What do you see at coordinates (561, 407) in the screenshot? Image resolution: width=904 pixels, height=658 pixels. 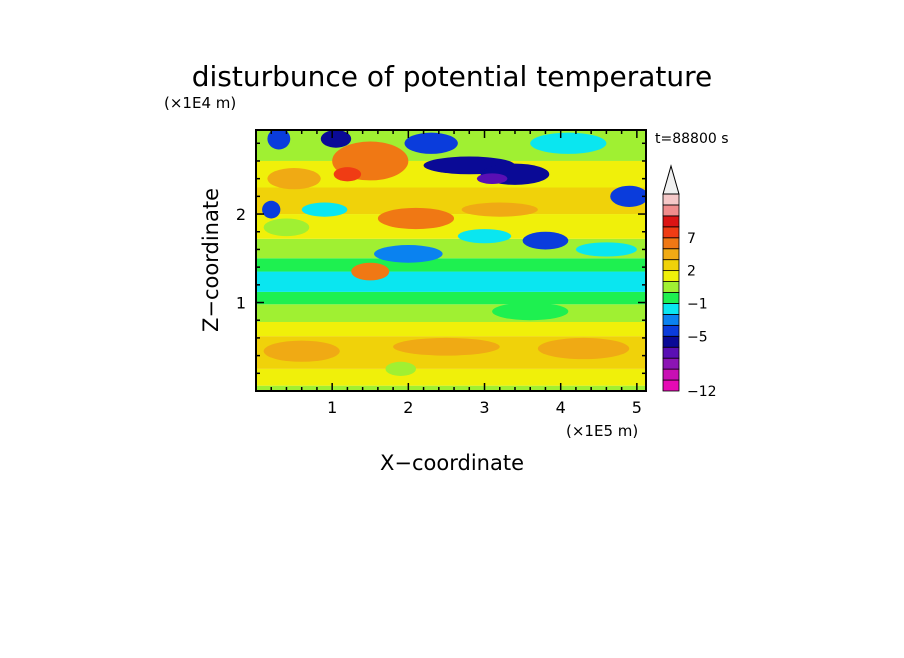 I see `x-tick-label: 4` at bounding box center [561, 407].